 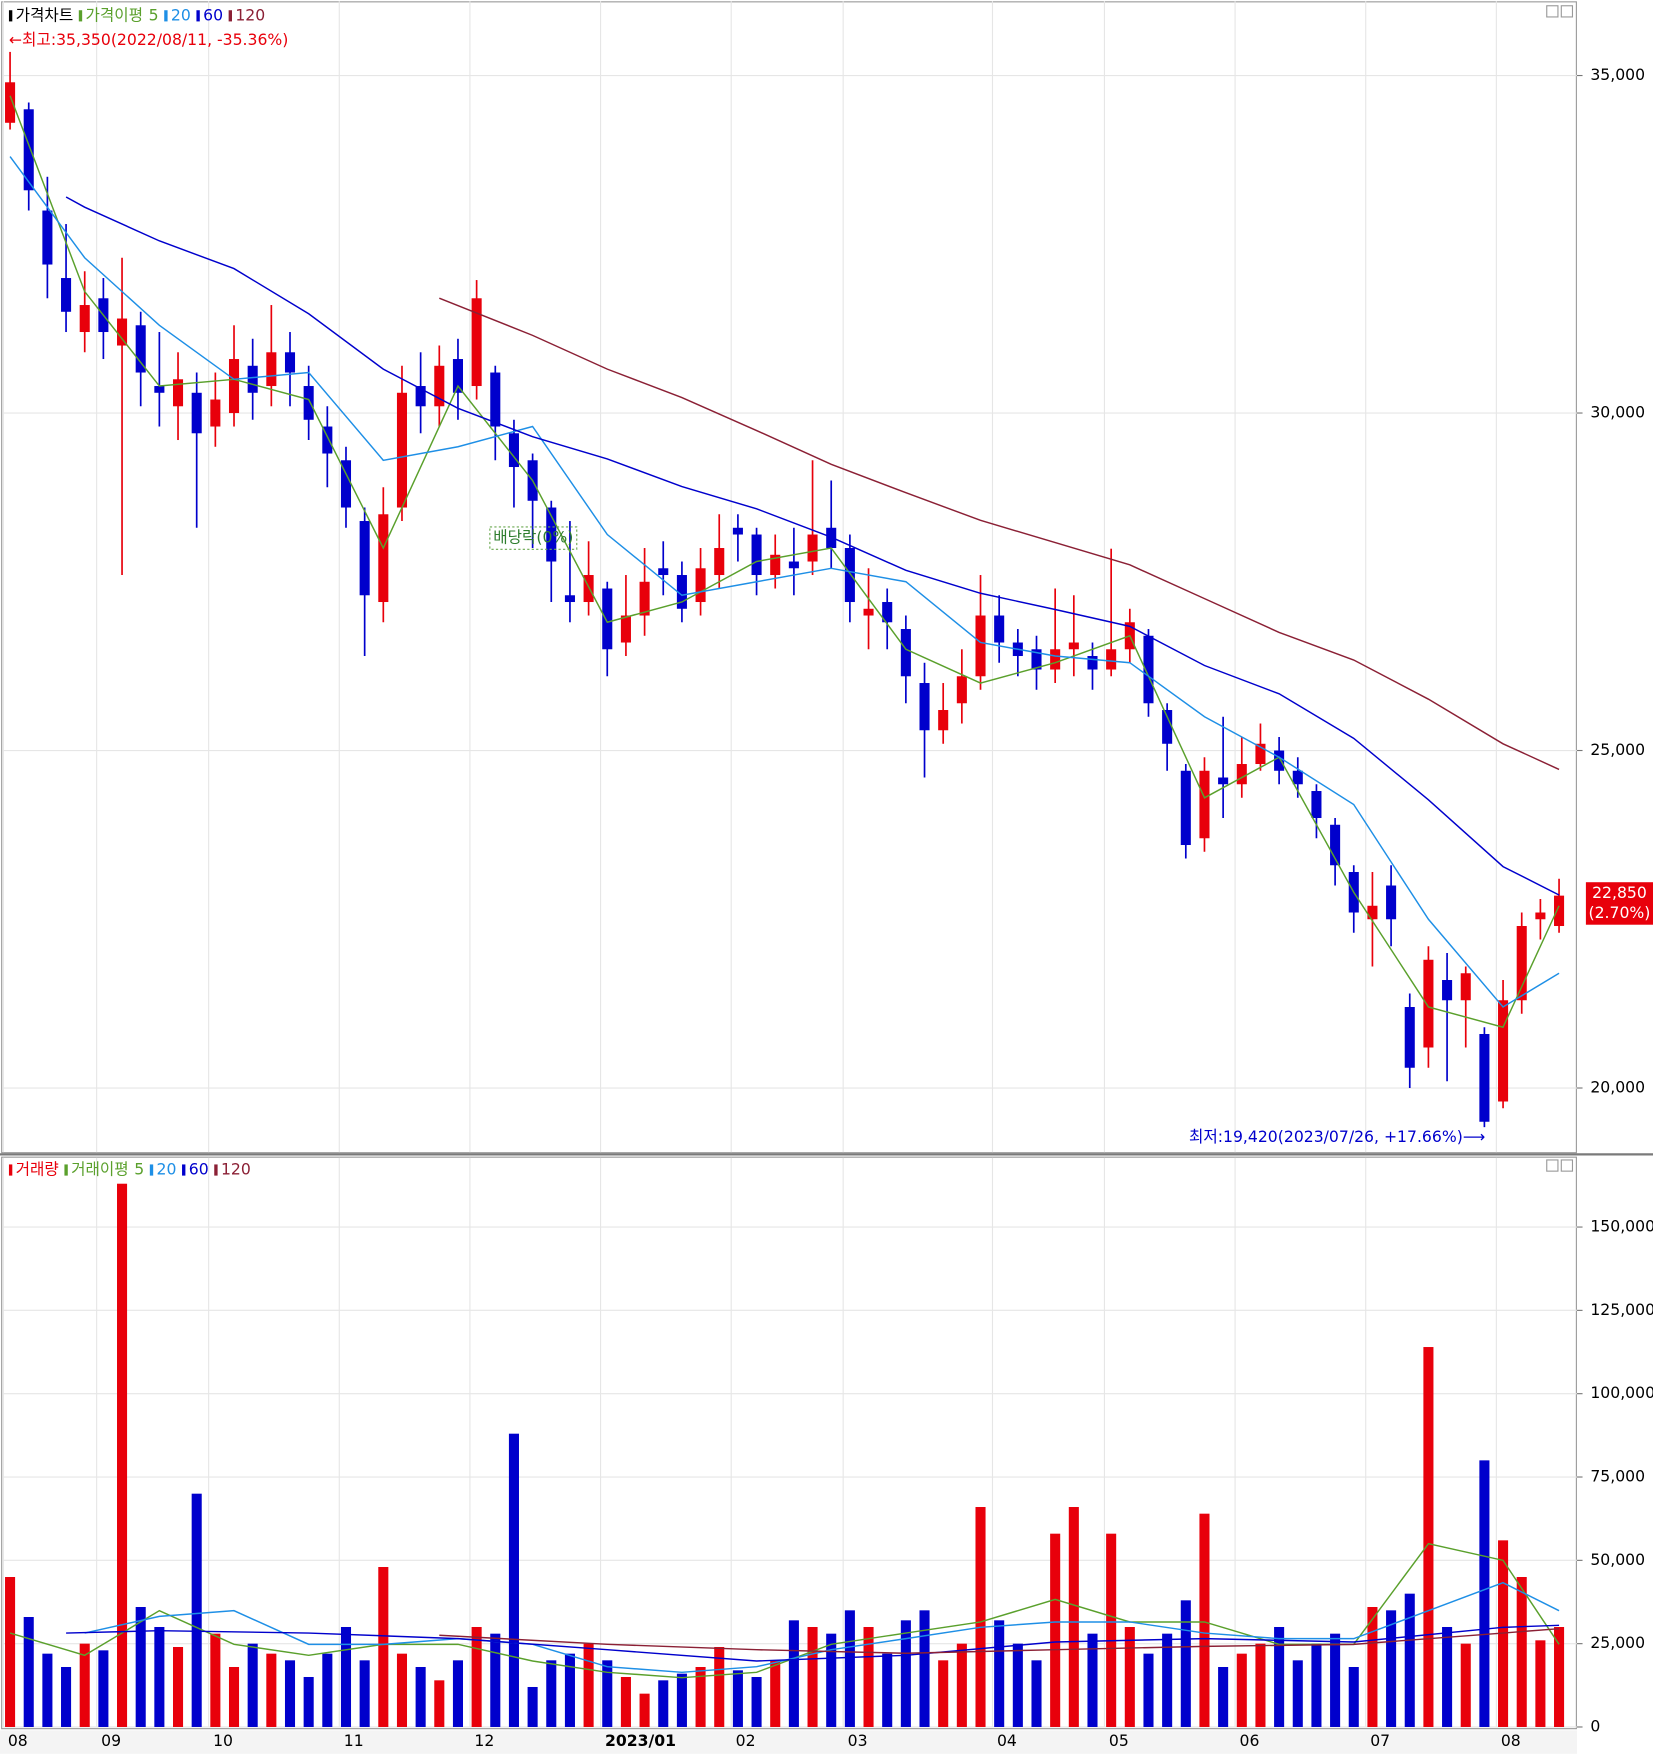 What do you see at coordinates (1617, 412) in the screenshot?
I see `y-tick-label: 30,000` at bounding box center [1617, 412].